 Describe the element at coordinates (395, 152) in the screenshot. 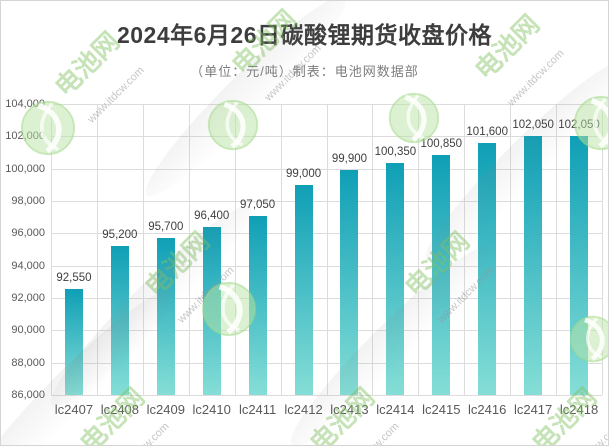

I see `bar-value-label: 100,350` at that location.